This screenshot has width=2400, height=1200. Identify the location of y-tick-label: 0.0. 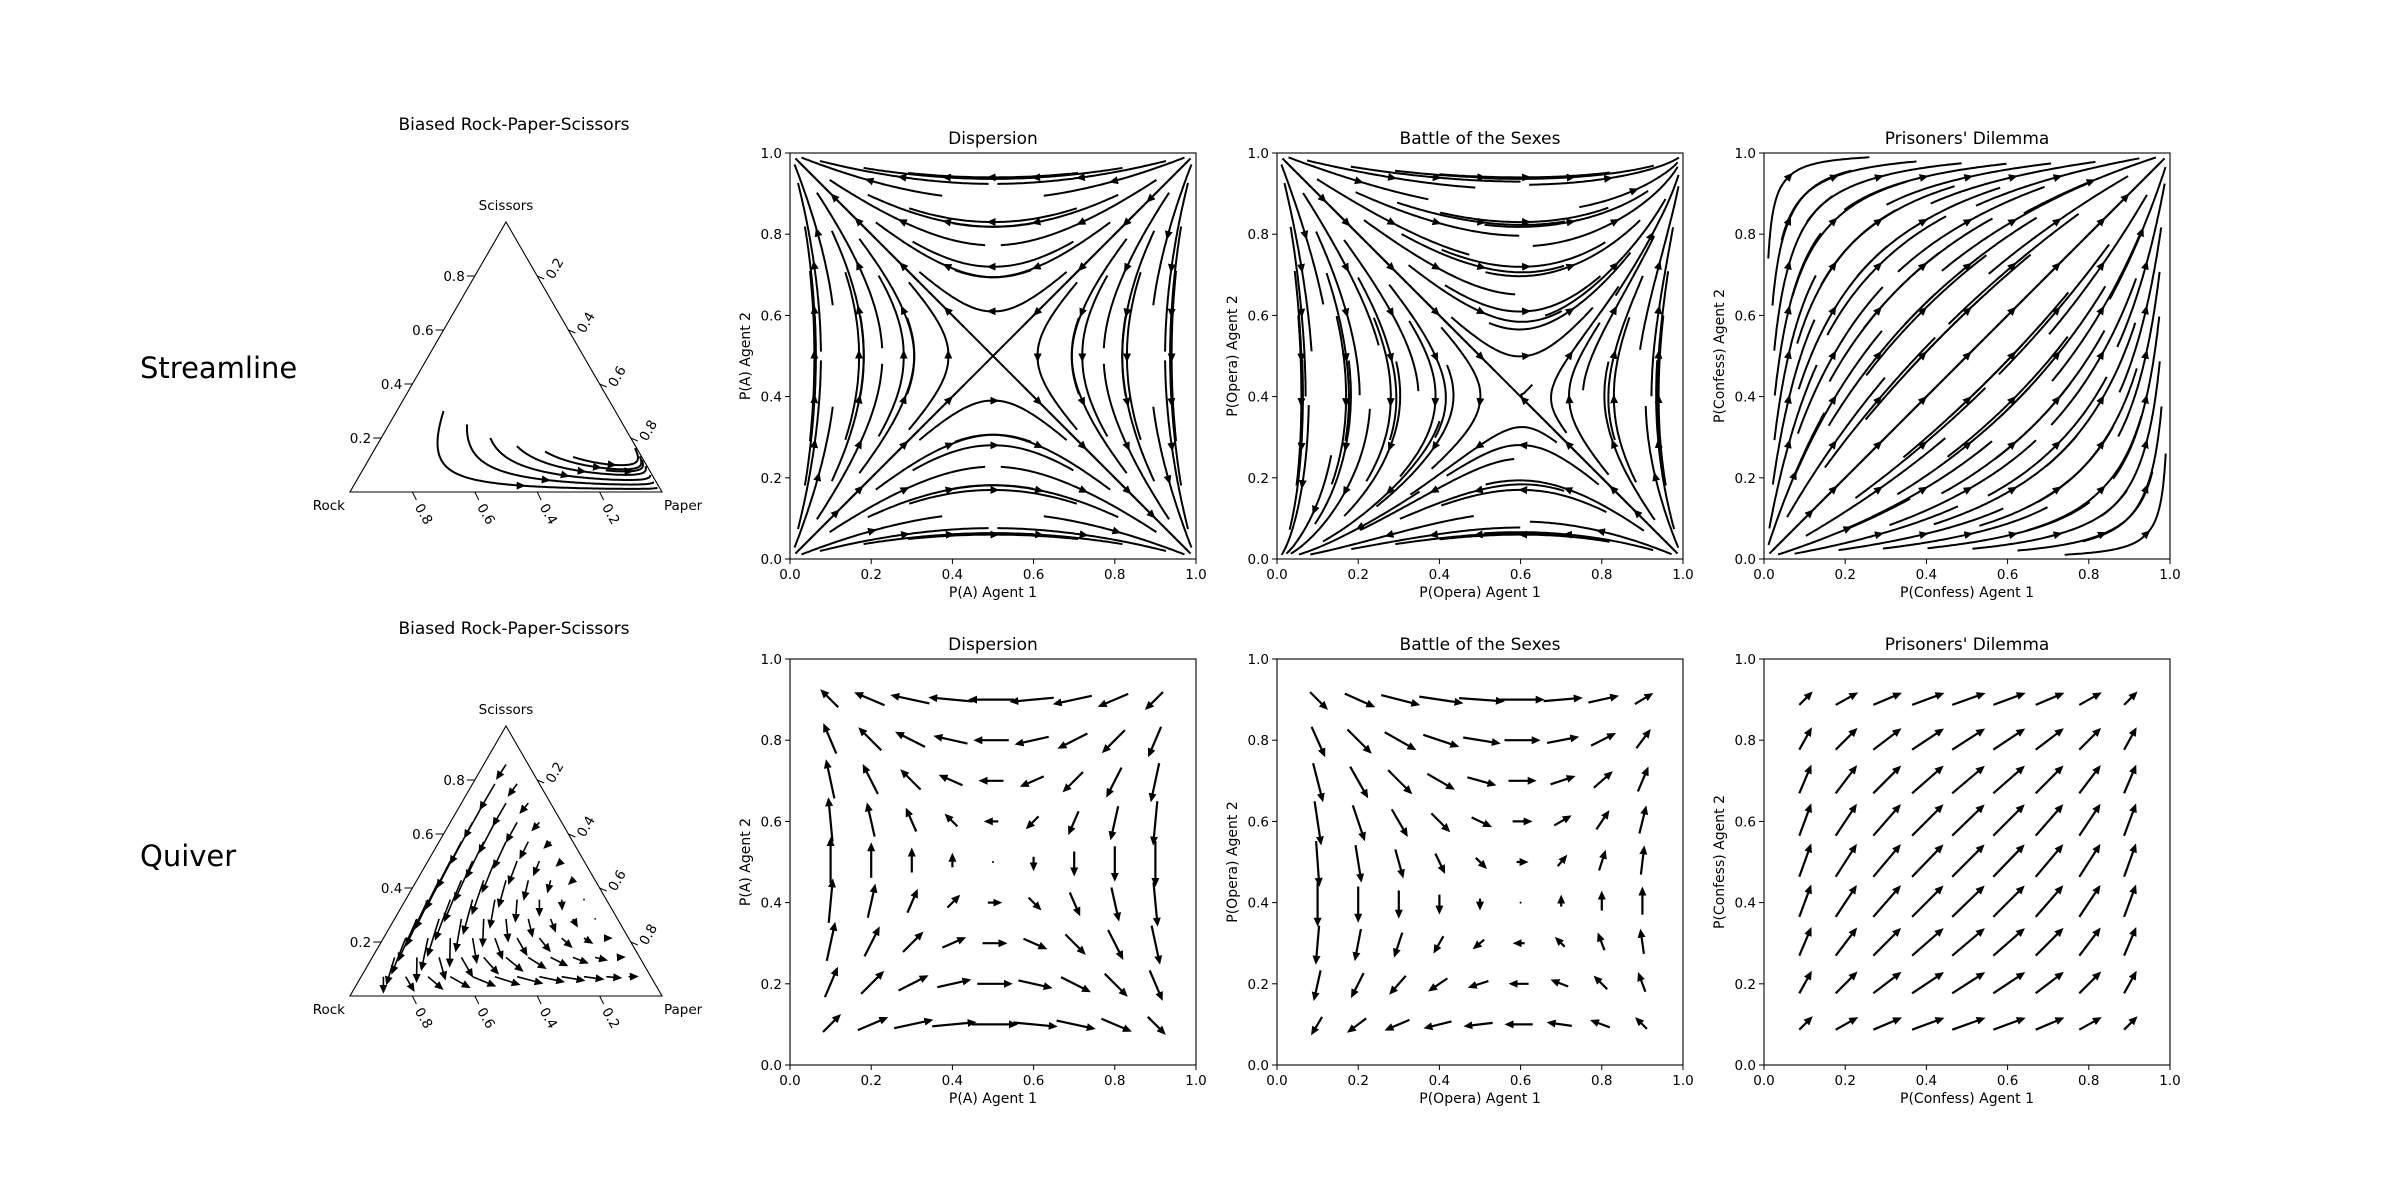
(1745, 560).